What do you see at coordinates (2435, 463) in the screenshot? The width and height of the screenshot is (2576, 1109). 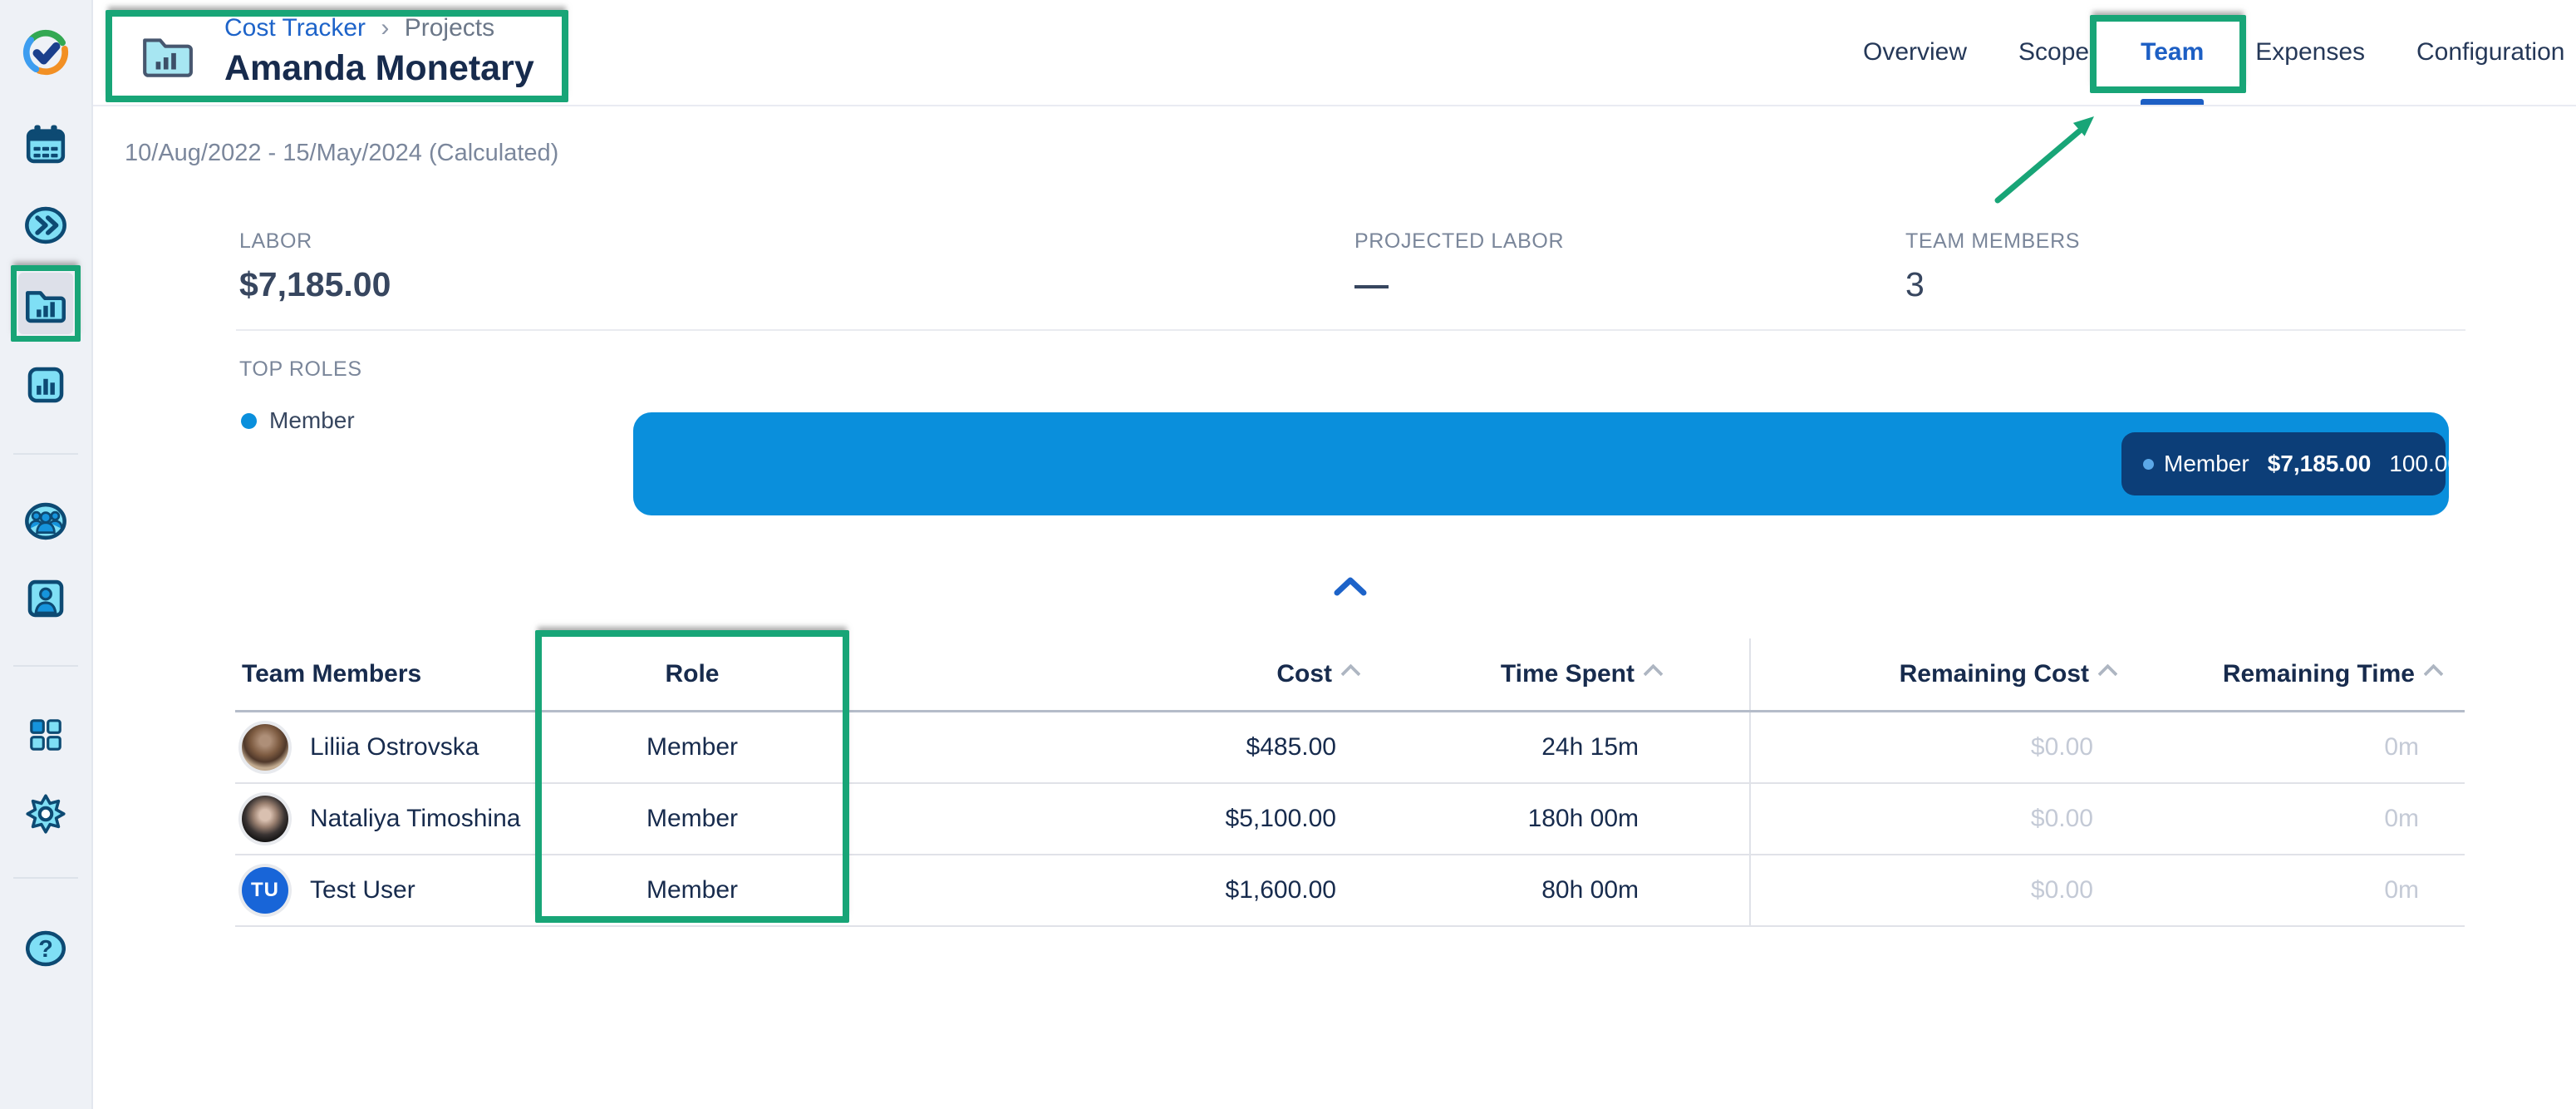 I see `tooltip-percent-value: 100.00%` at bounding box center [2435, 463].